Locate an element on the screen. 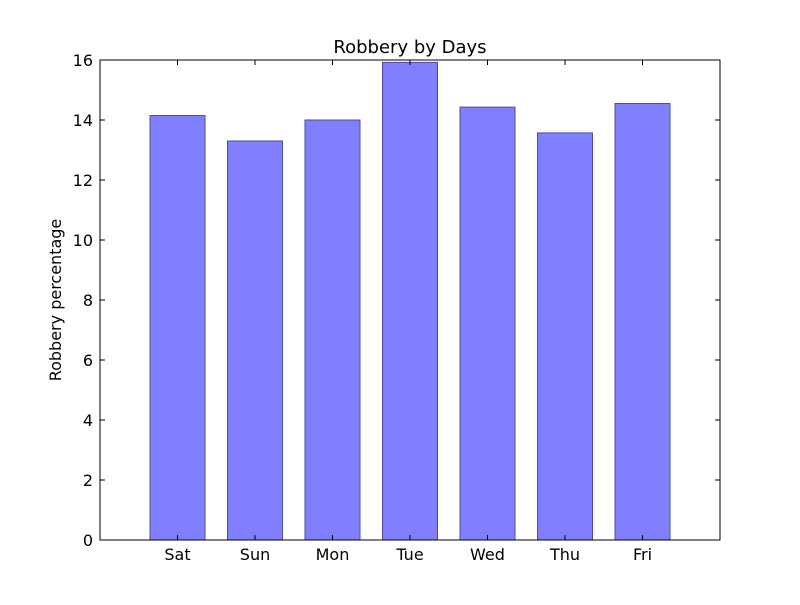  y-tick-label: 10 is located at coordinates (83, 240).